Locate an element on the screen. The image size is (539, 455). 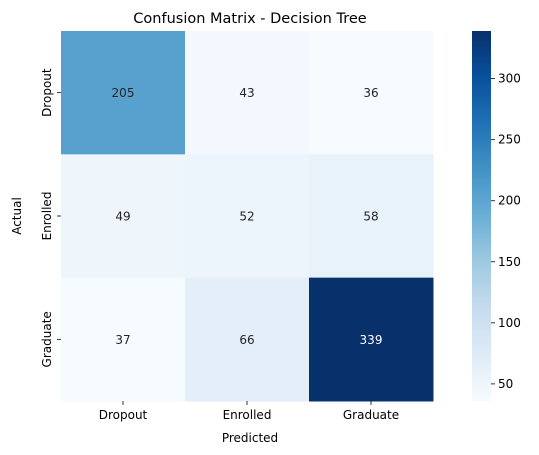
heatmap-cell-enrolled-graduate is located at coordinates (371, 216).